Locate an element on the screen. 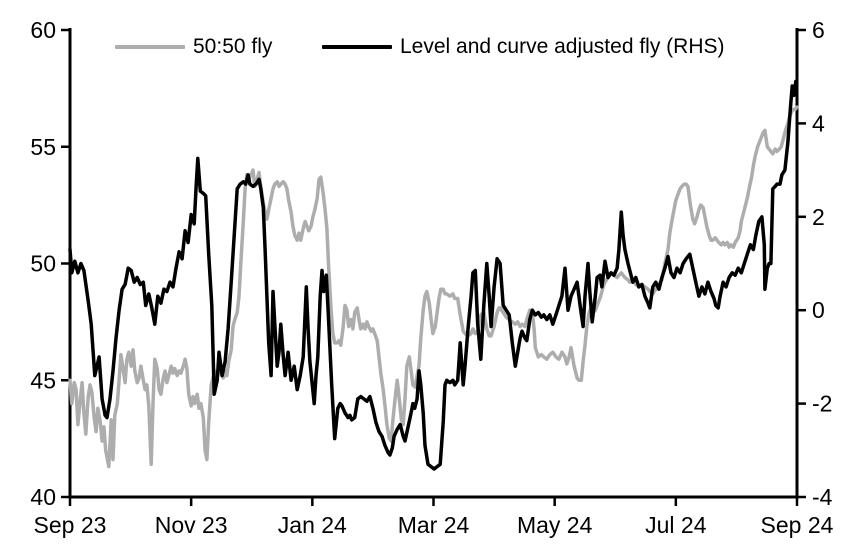 Image resolution: width=852 pixels, height=551 pixels. legend-label-5050-fly: 50:50 fly is located at coordinates (233, 46).